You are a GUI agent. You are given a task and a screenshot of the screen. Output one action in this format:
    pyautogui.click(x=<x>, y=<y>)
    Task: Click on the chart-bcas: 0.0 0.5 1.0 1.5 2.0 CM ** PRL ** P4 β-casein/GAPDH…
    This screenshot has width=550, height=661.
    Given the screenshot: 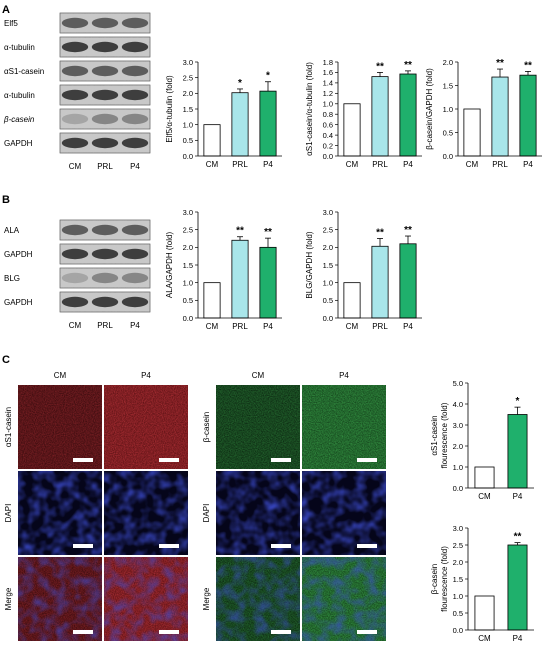 What is the action you would take?
    pyautogui.click(x=483, y=113)
    